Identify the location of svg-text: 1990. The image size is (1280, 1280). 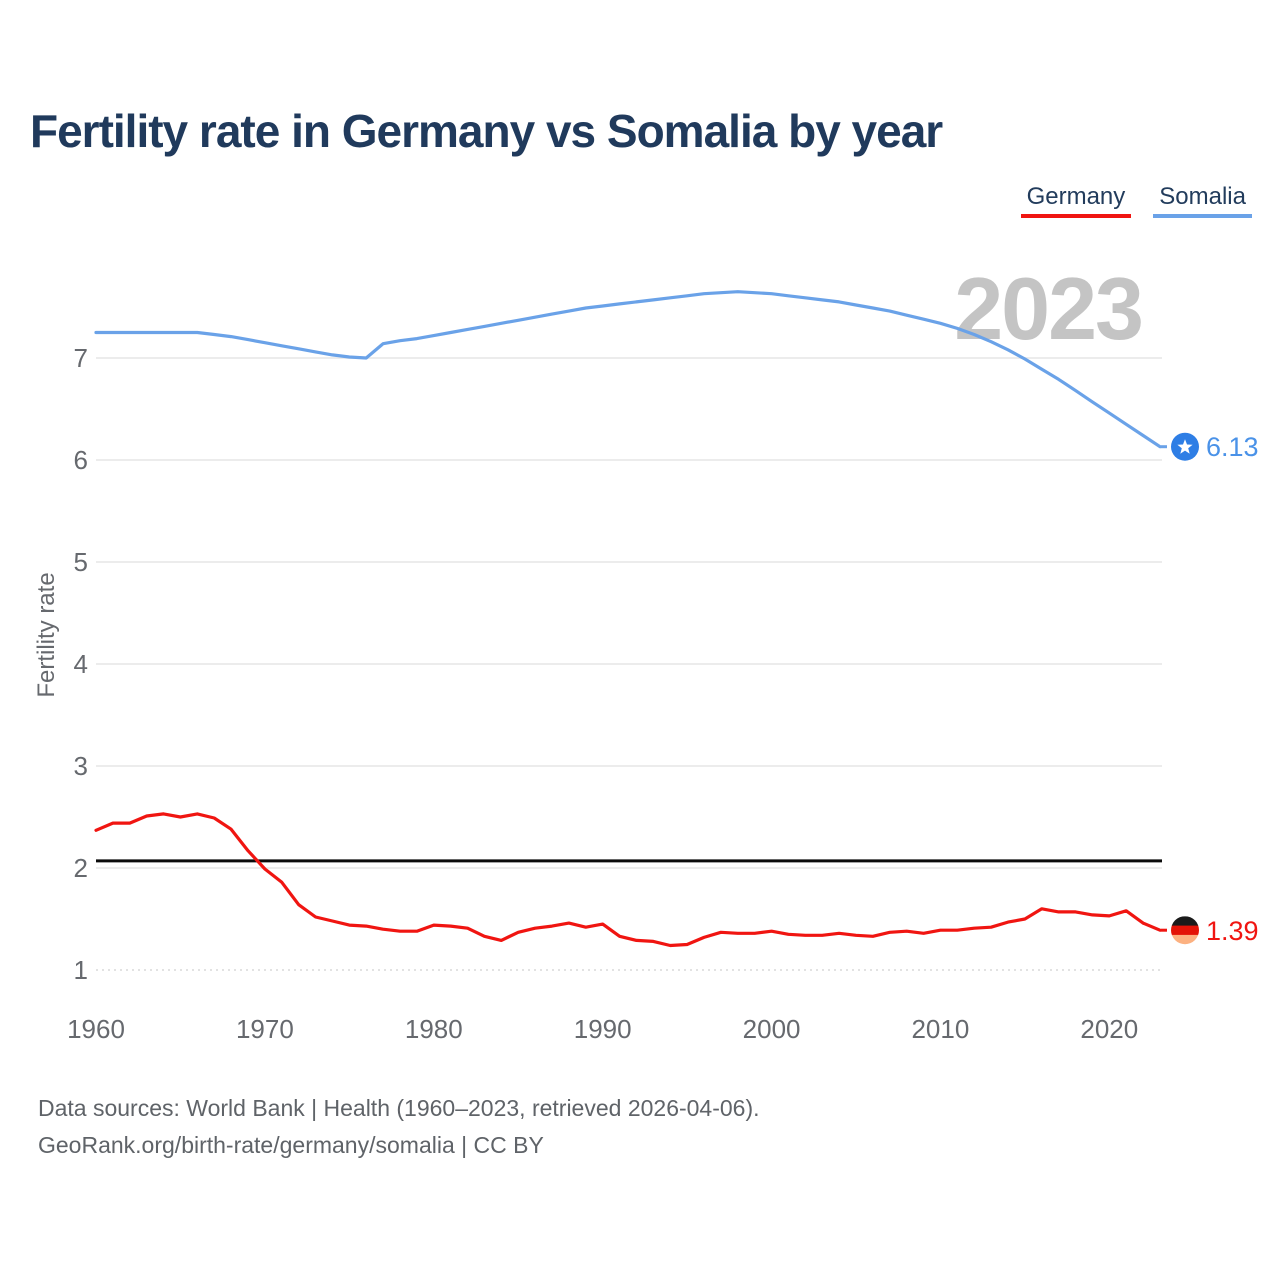
(603, 1029).